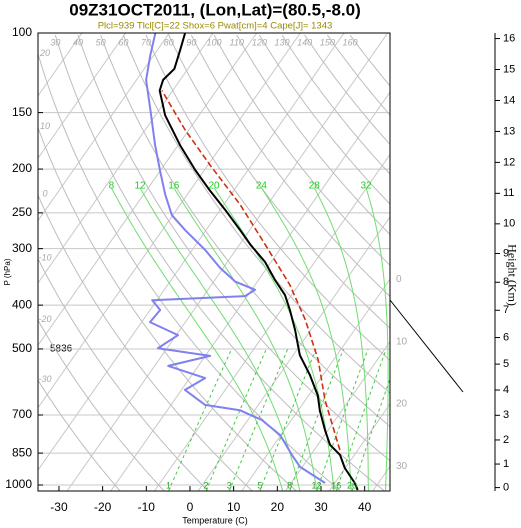  Describe the element at coordinates (206, 485) in the screenshot. I see `mixing-ratio-label: 2` at that location.